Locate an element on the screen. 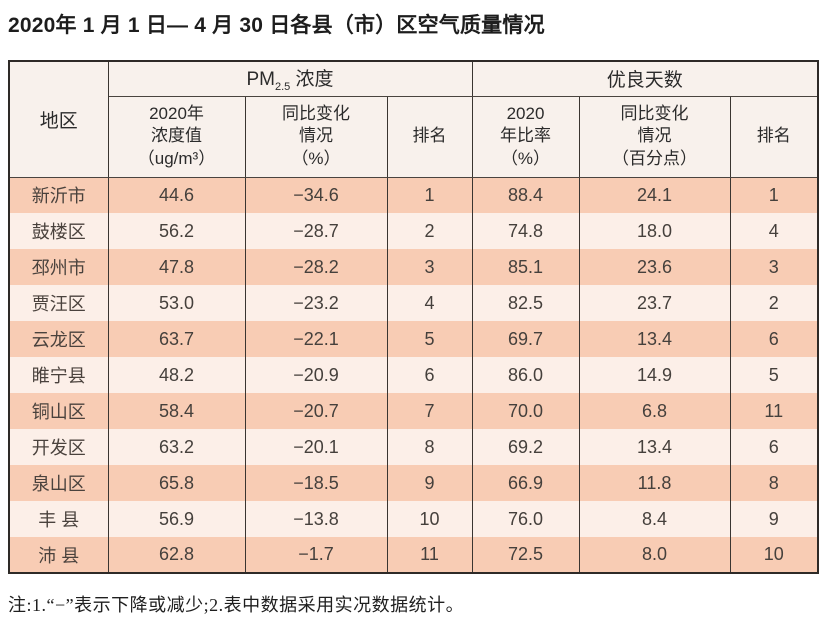  cell-pm25-value: 63.2 is located at coordinates (176, 447).